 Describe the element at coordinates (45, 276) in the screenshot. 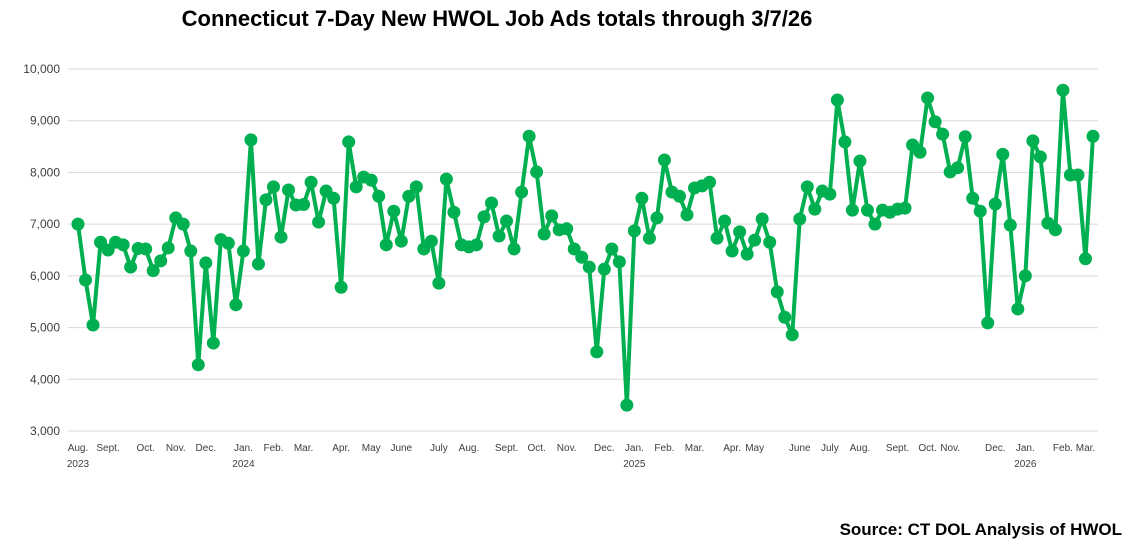

I see `y-tick-label: 6,000` at that location.